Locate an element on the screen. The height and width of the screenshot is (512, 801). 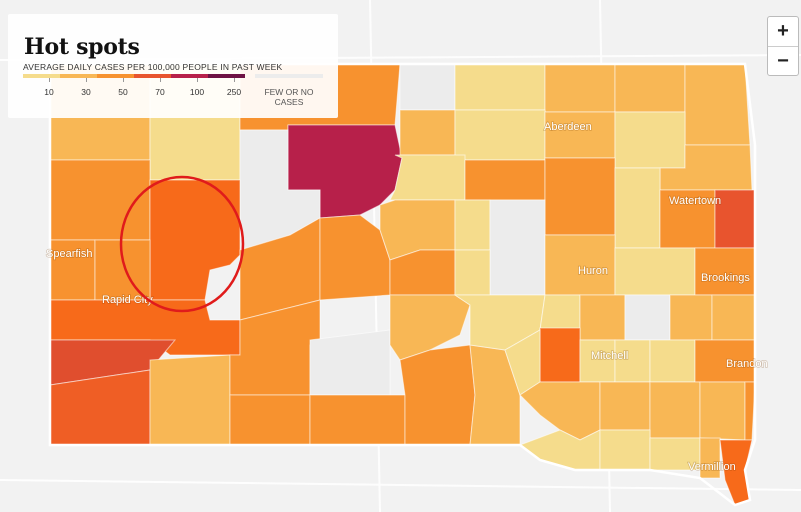
city-label-vermillion: Vermillion is located at coordinates (712, 467).